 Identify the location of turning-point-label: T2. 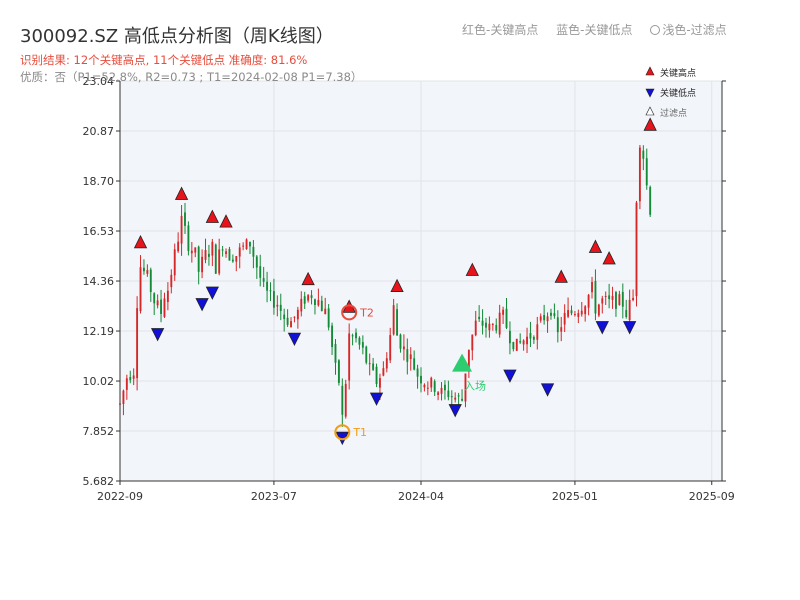
(366, 312).